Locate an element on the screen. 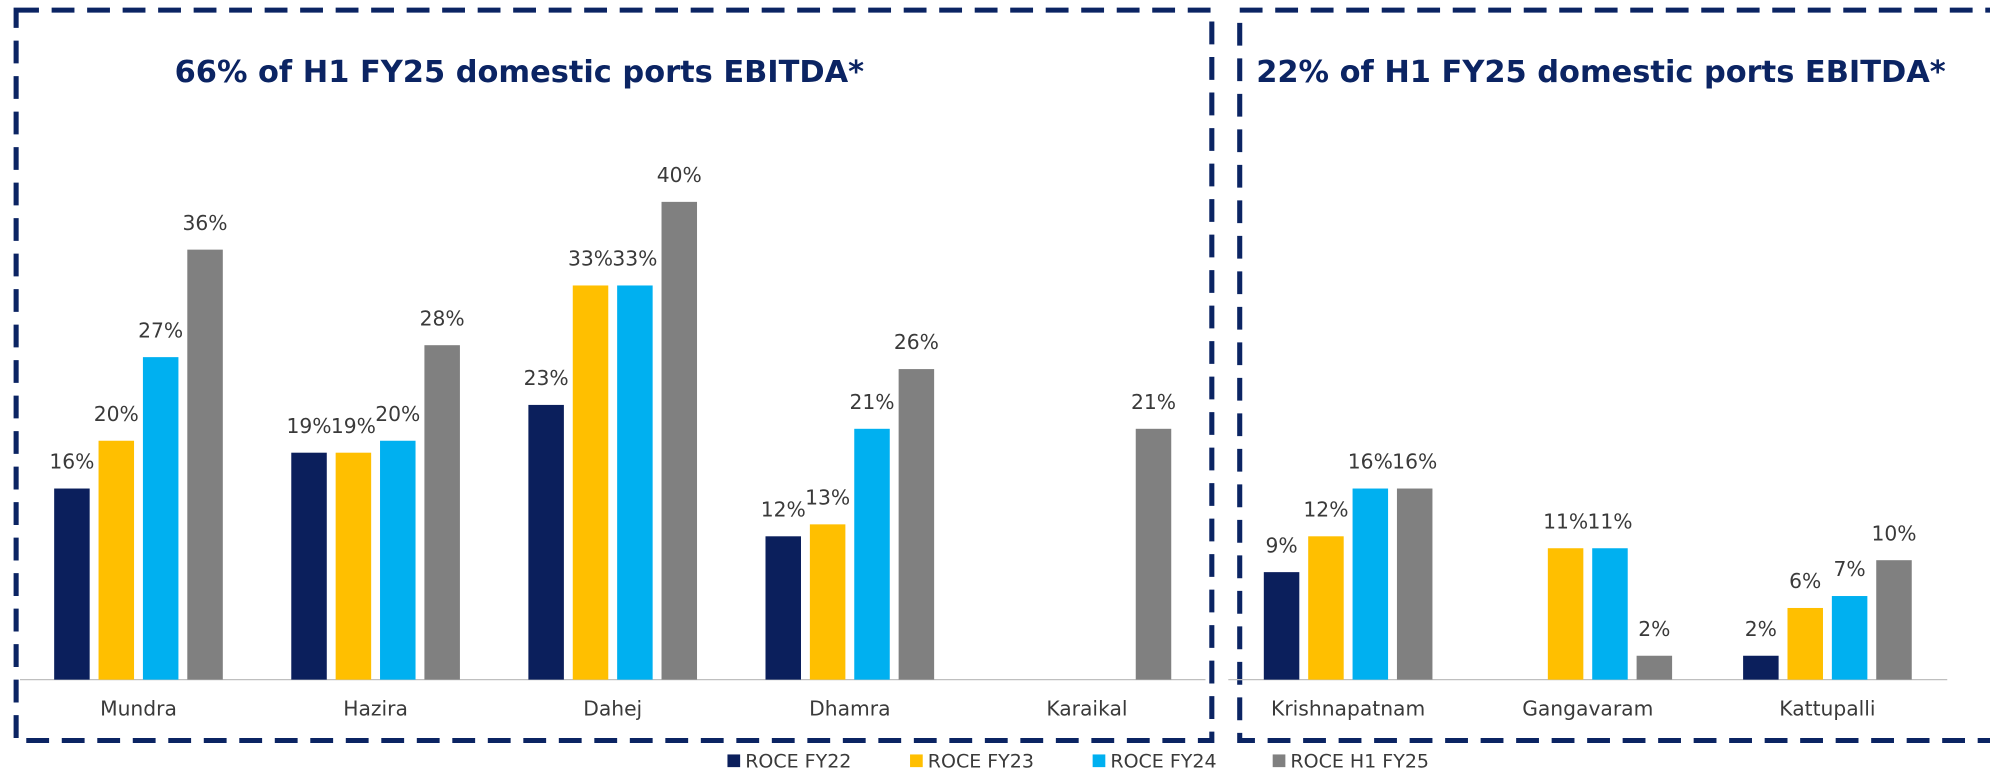 The width and height of the screenshot is (1990, 776). data-label: 36% is located at coordinates (205, 223).